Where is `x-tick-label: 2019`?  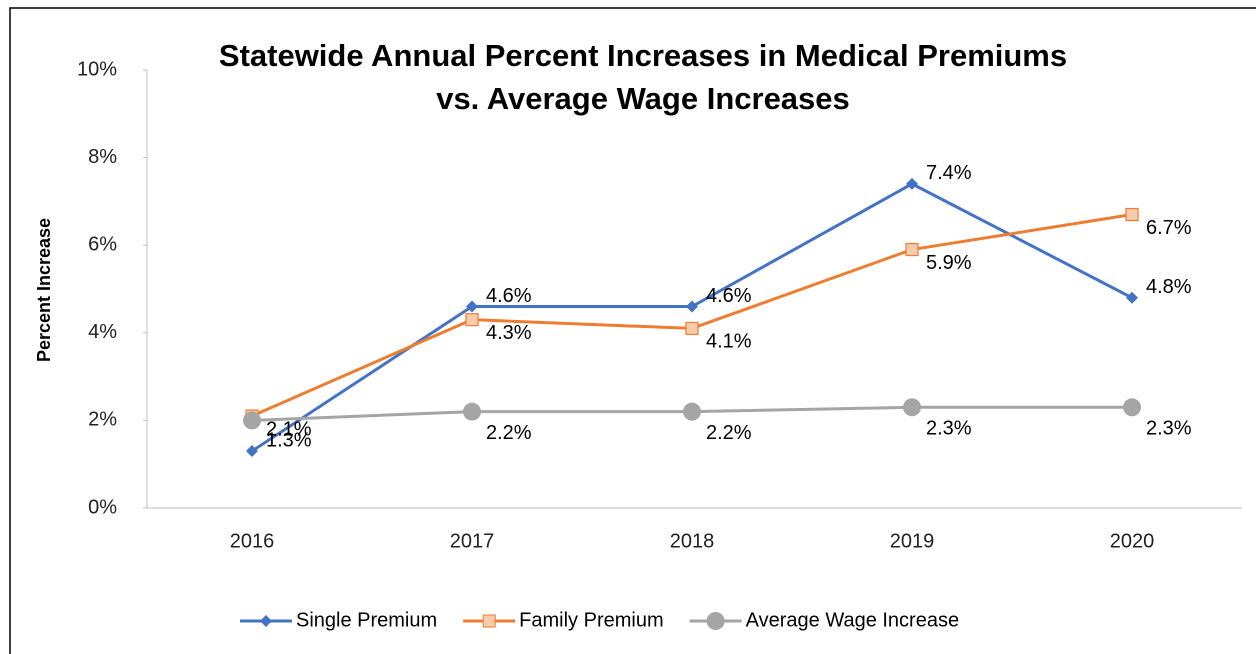
x-tick-label: 2019 is located at coordinates (912, 541).